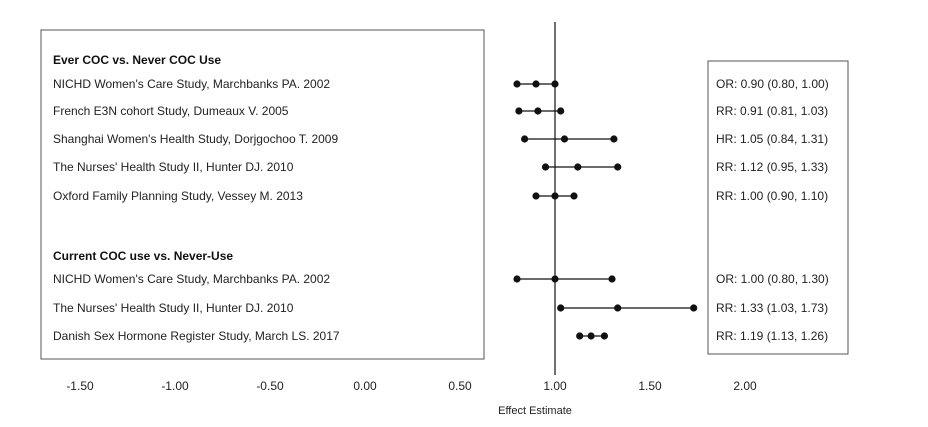  I want to click on estimate-text: RR: 0.91 (0.81, 1.03), so click(772, 111).